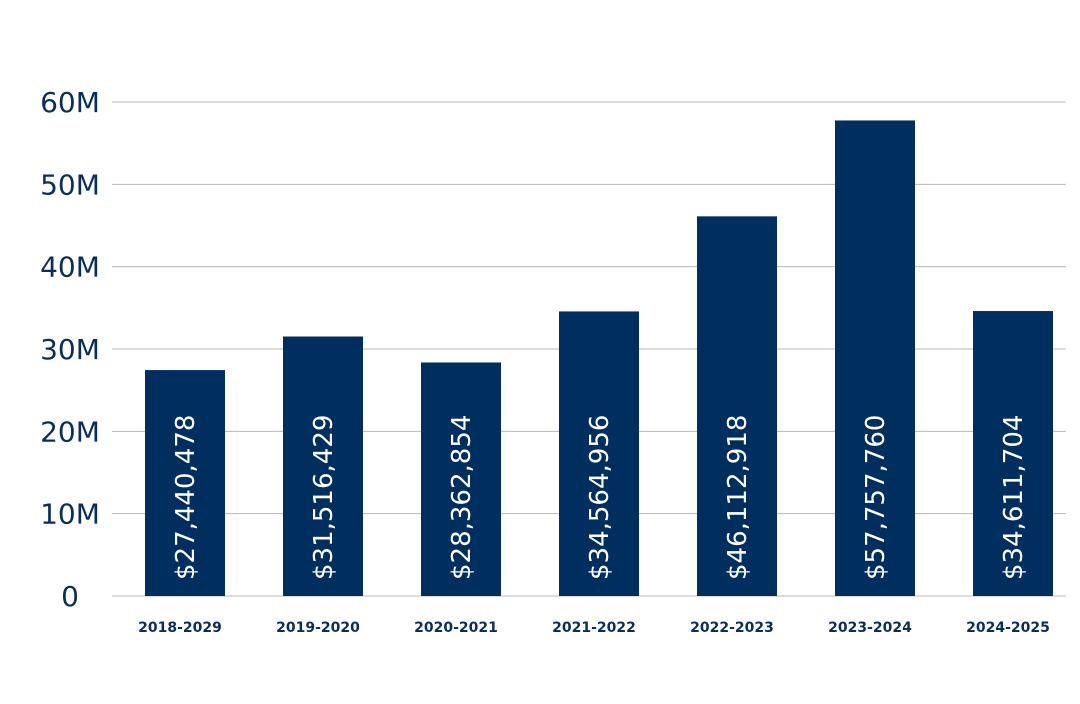 This screenshot has height=704, width=1080. I want to click on bar-data-label: $34,564,956, so click(600, 497).